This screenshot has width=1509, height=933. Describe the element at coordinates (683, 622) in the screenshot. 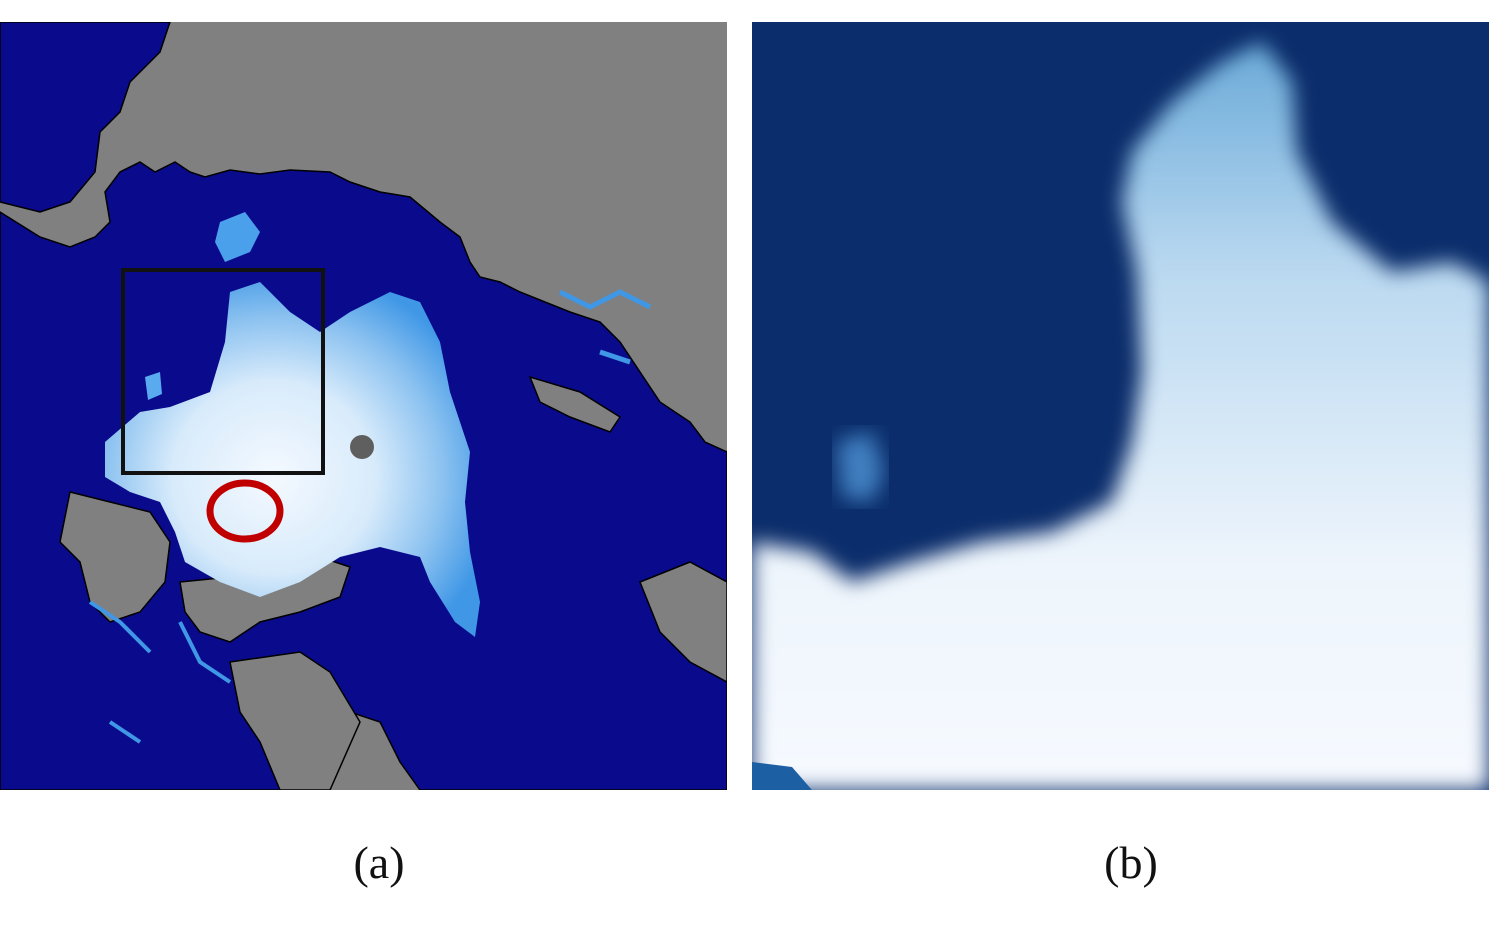

I see `east-land` at that location.